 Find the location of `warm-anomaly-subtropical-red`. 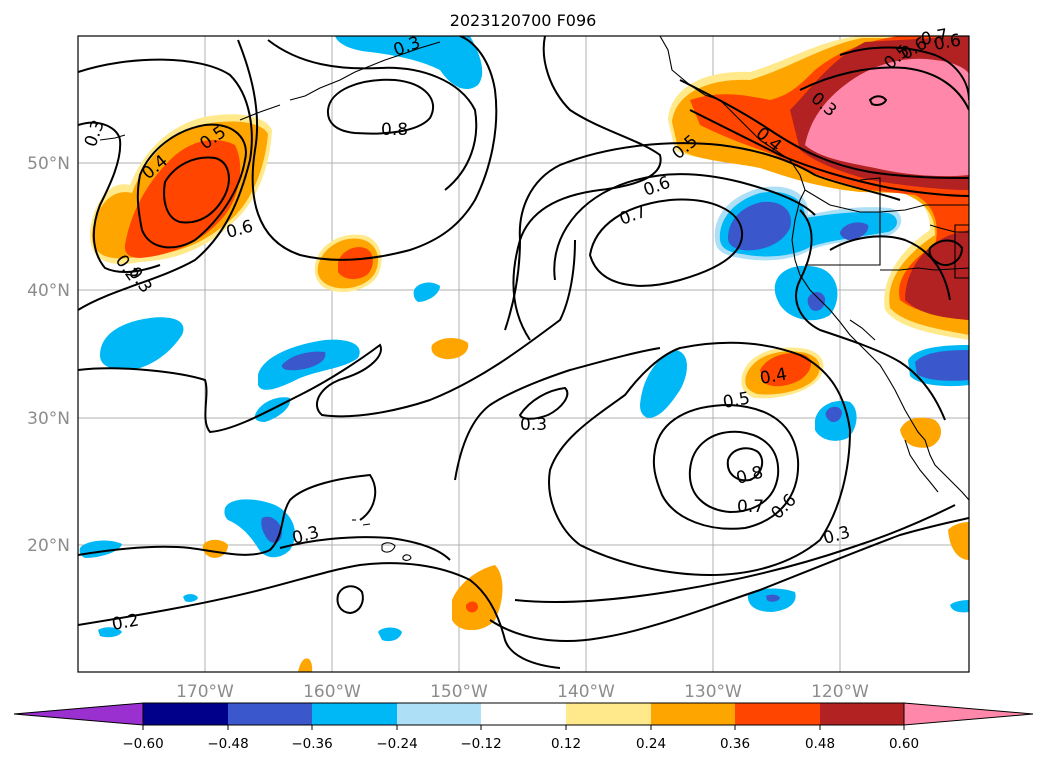

warm-anomaly-subtropical-red is located at coordinates (786, 370).